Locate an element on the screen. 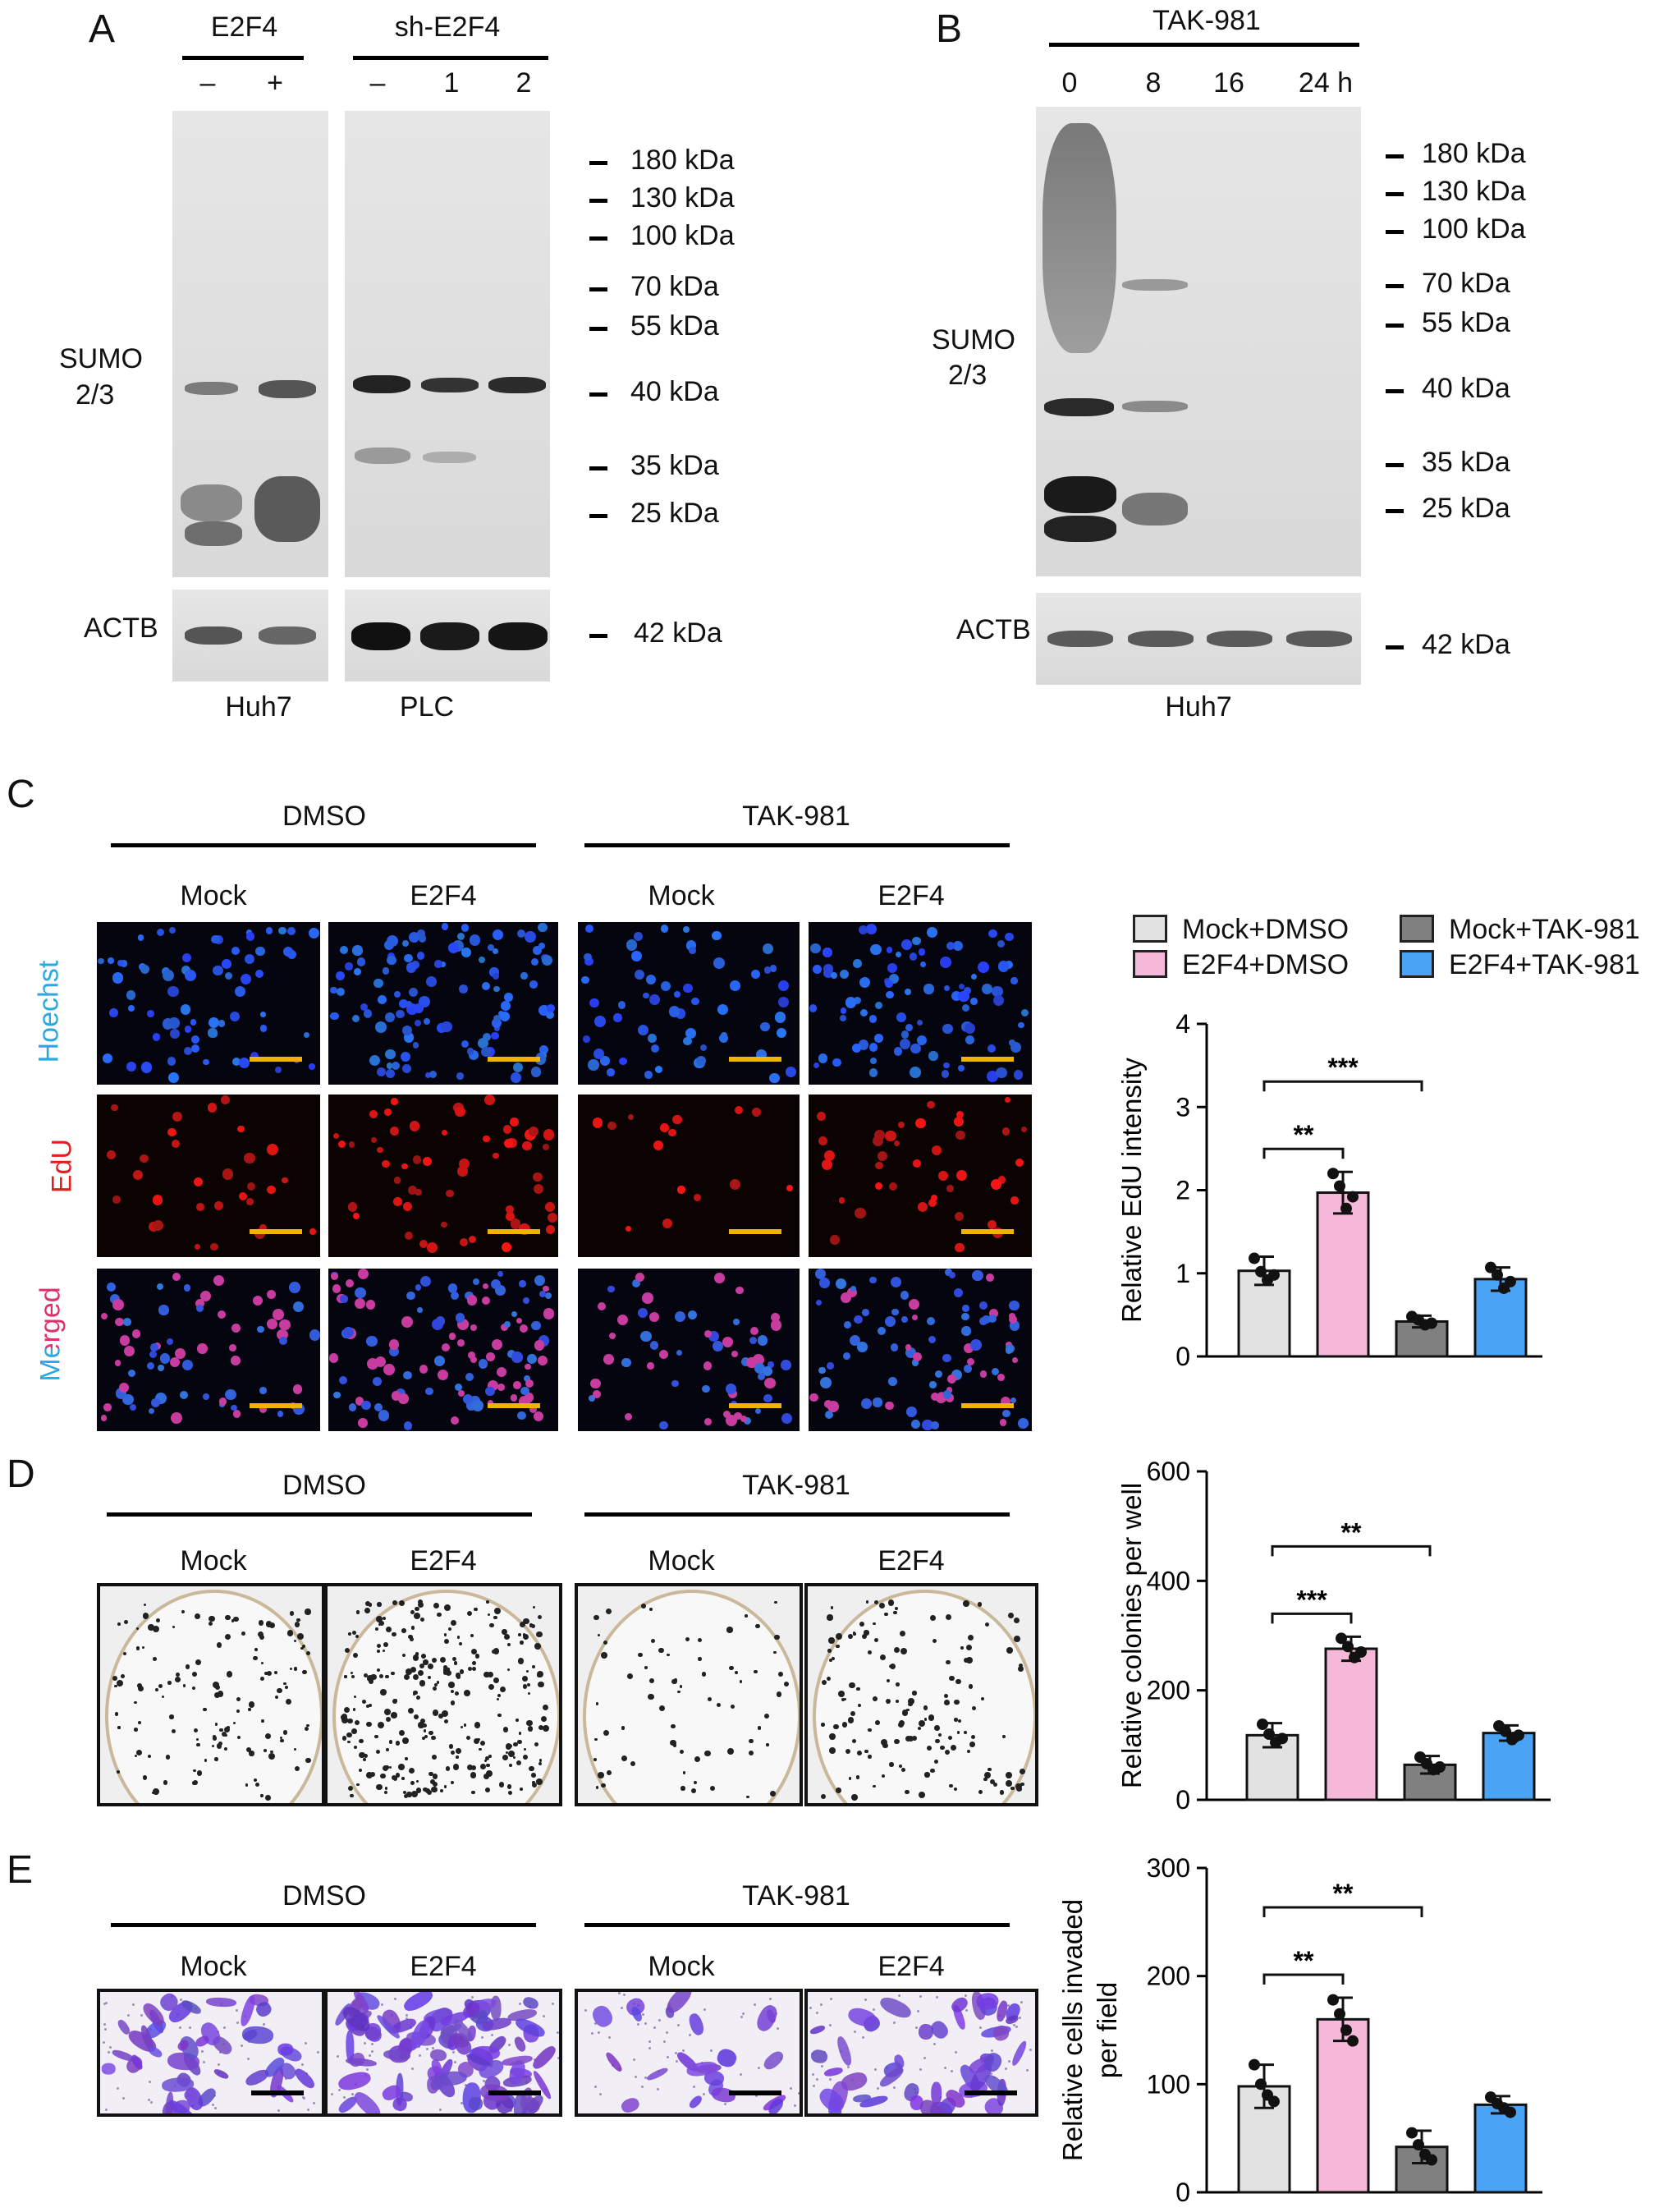  blot-a-actb-plc is located at coordinates (447, 636).